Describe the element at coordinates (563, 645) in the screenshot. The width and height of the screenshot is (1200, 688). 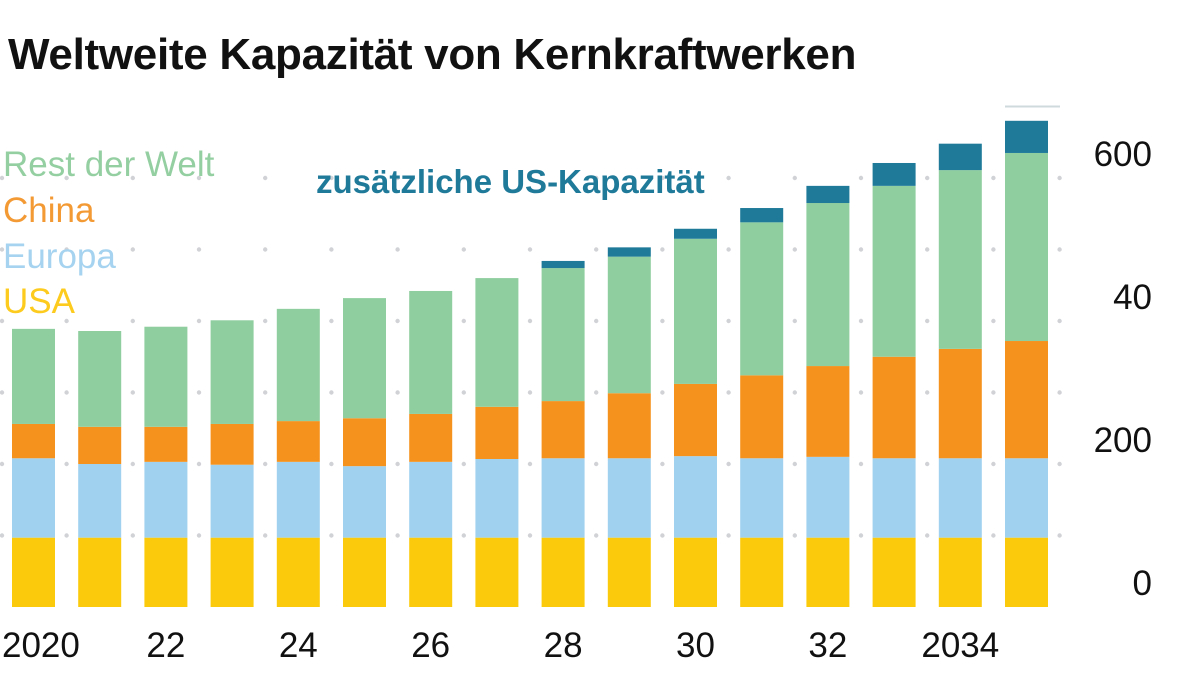
I see `x-tick-label: 28` at that location.